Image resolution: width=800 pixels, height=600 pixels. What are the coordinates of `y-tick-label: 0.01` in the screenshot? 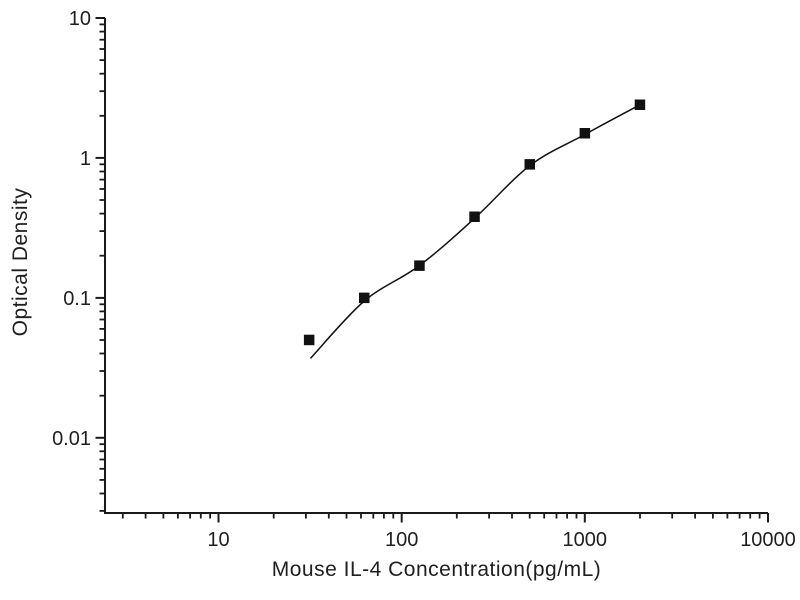 It's located at (71, 439).